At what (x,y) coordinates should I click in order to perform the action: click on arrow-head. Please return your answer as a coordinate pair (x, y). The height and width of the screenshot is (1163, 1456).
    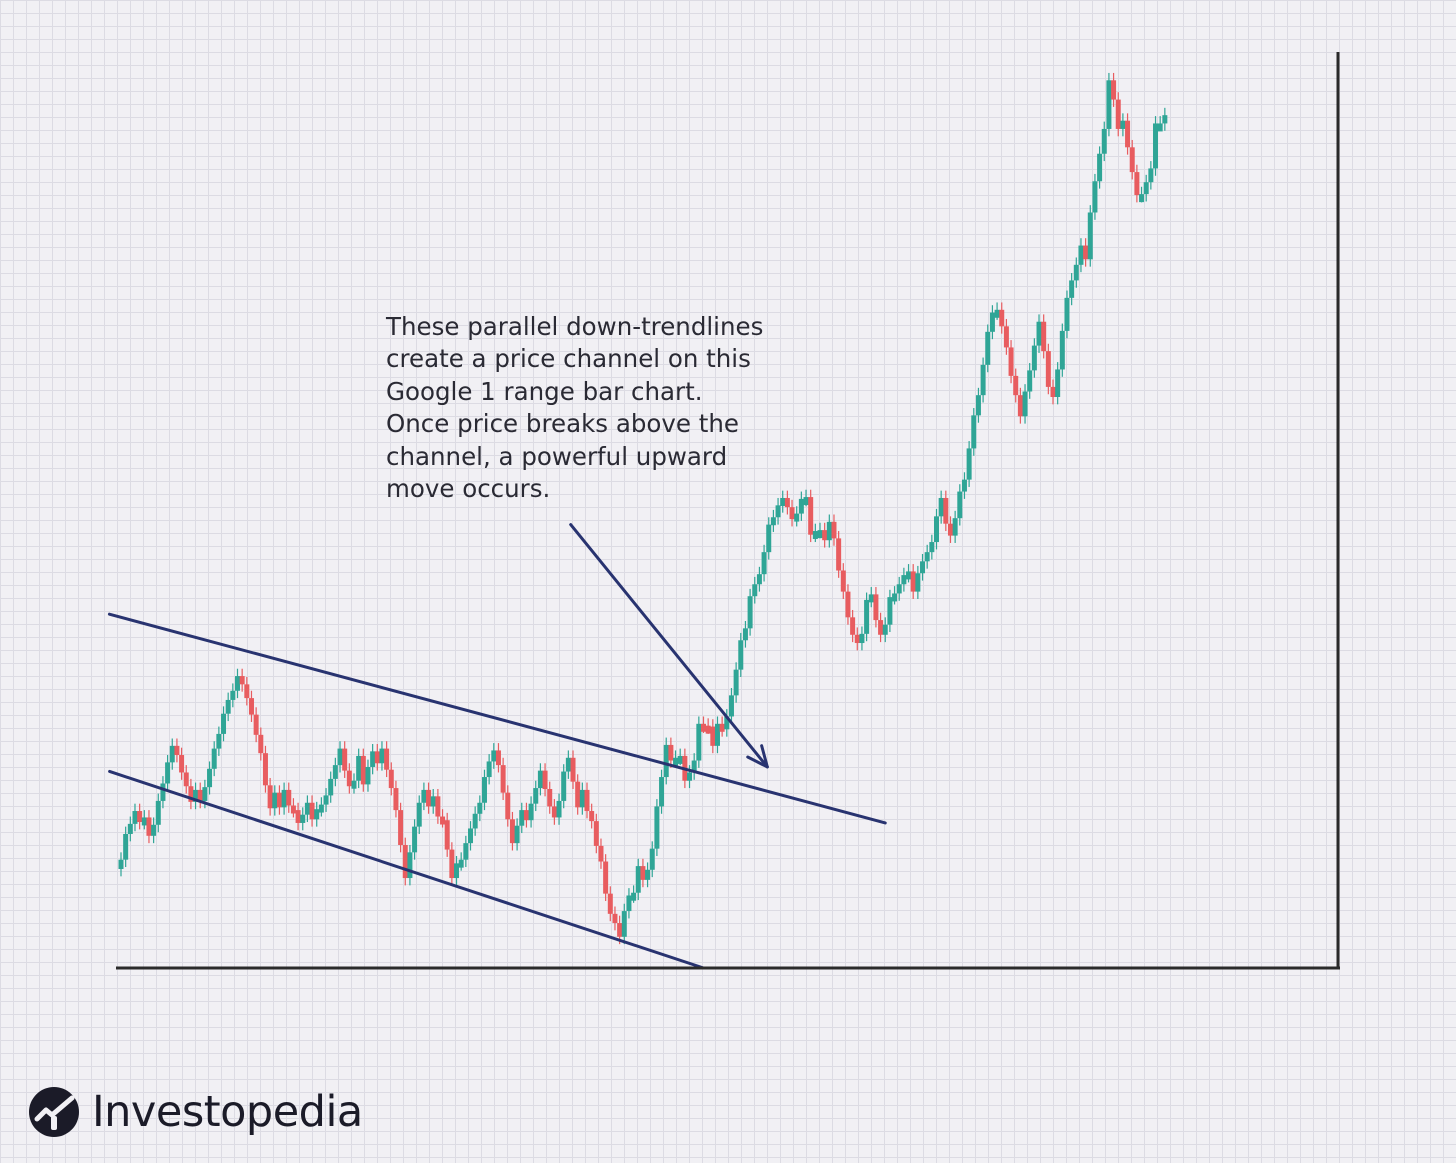
    Looking at the image, I should click on (757, 756).